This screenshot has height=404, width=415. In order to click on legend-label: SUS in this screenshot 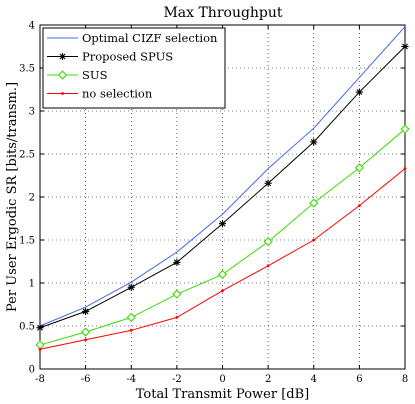, I will do `click(95, 75)`.